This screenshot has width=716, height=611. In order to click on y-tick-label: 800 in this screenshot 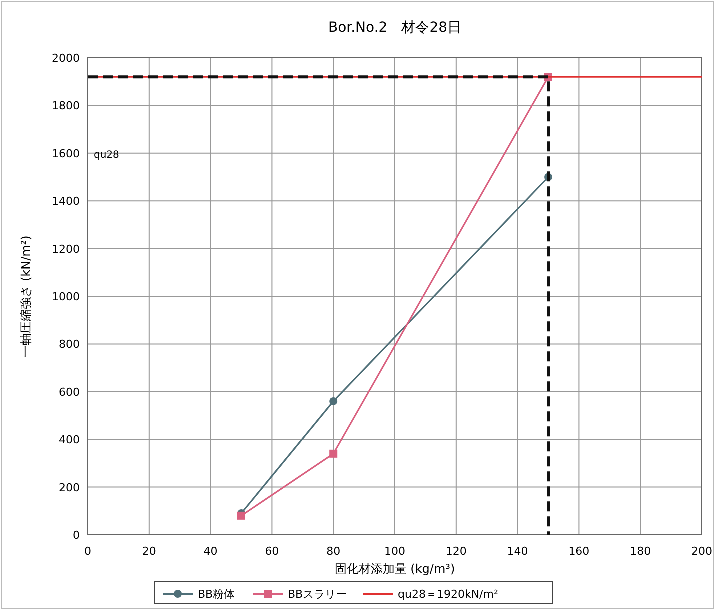, I will do `click(69, 345)`.